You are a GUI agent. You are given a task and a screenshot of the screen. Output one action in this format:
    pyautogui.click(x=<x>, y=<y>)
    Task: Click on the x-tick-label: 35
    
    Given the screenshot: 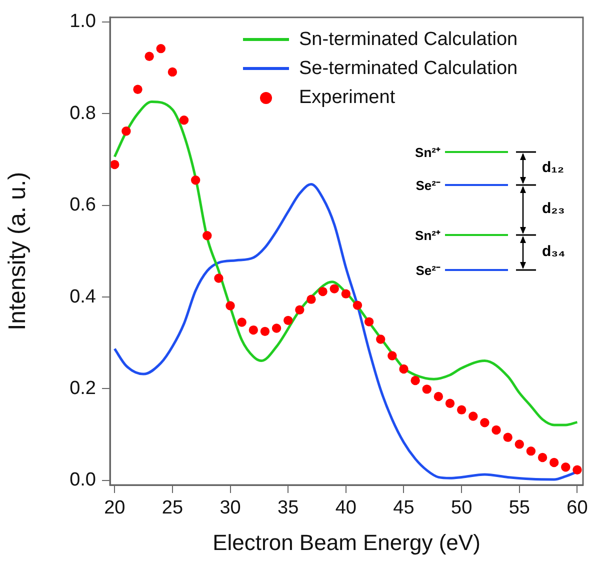 What is the action you would take?
    pyautogui.click(x=288, y=508)
    